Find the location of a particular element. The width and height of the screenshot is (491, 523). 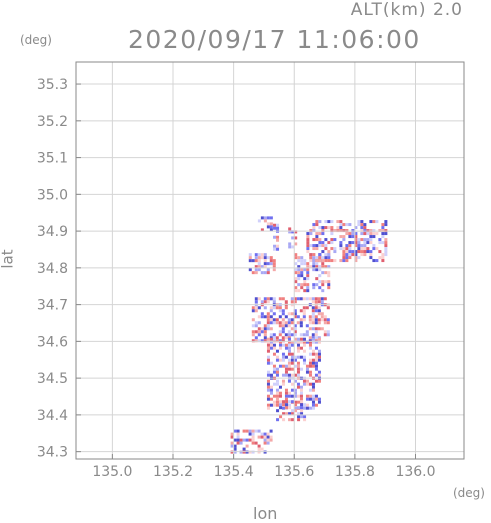

altitude-label: ALT(km) 2.0 is located at coordinates (406, 10).